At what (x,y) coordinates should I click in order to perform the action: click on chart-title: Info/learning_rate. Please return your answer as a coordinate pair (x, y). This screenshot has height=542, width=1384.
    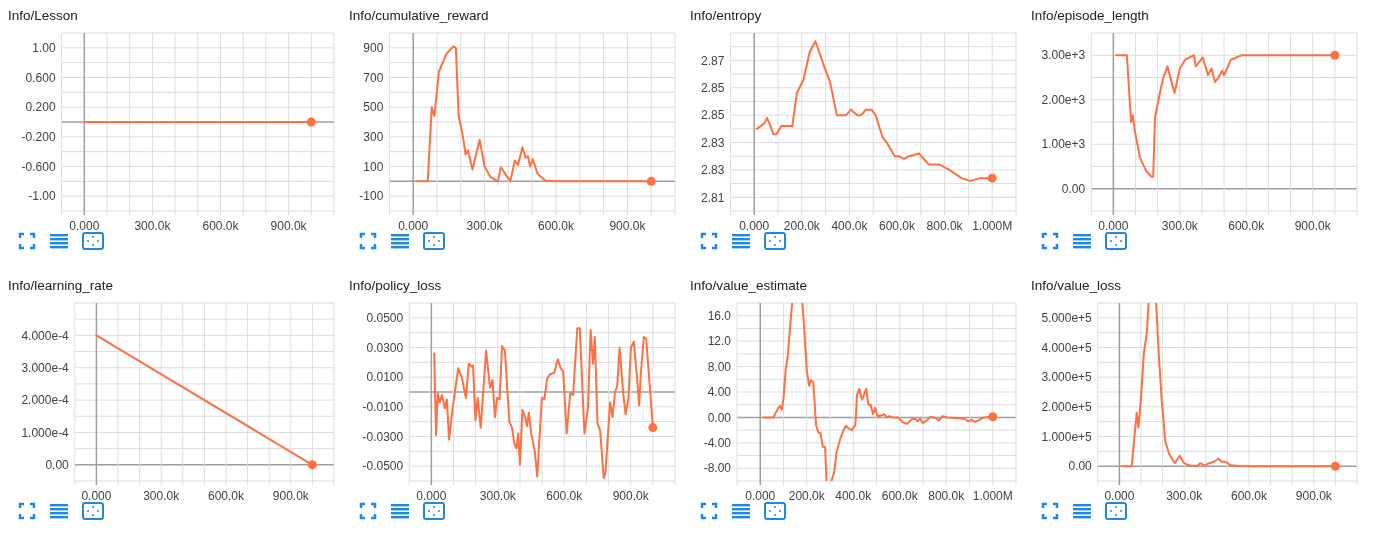
    Looking at the image, I should click on (61, 285).